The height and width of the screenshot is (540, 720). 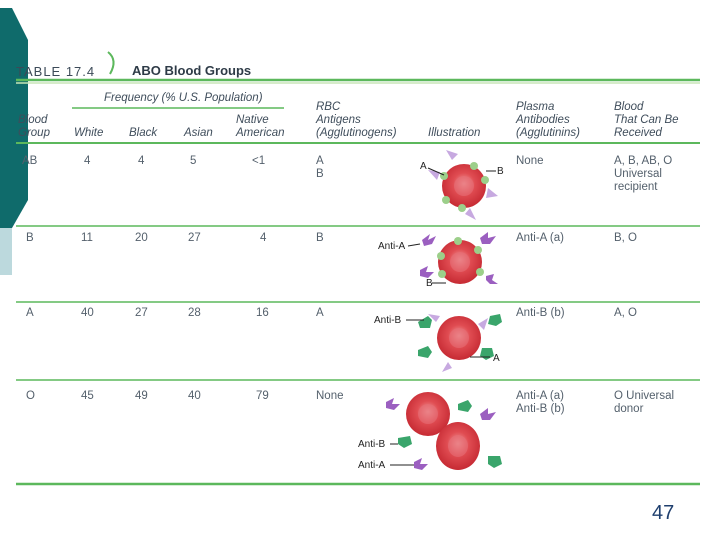 I want to click on cell-antibodies: None, so click(x=530, y=161).